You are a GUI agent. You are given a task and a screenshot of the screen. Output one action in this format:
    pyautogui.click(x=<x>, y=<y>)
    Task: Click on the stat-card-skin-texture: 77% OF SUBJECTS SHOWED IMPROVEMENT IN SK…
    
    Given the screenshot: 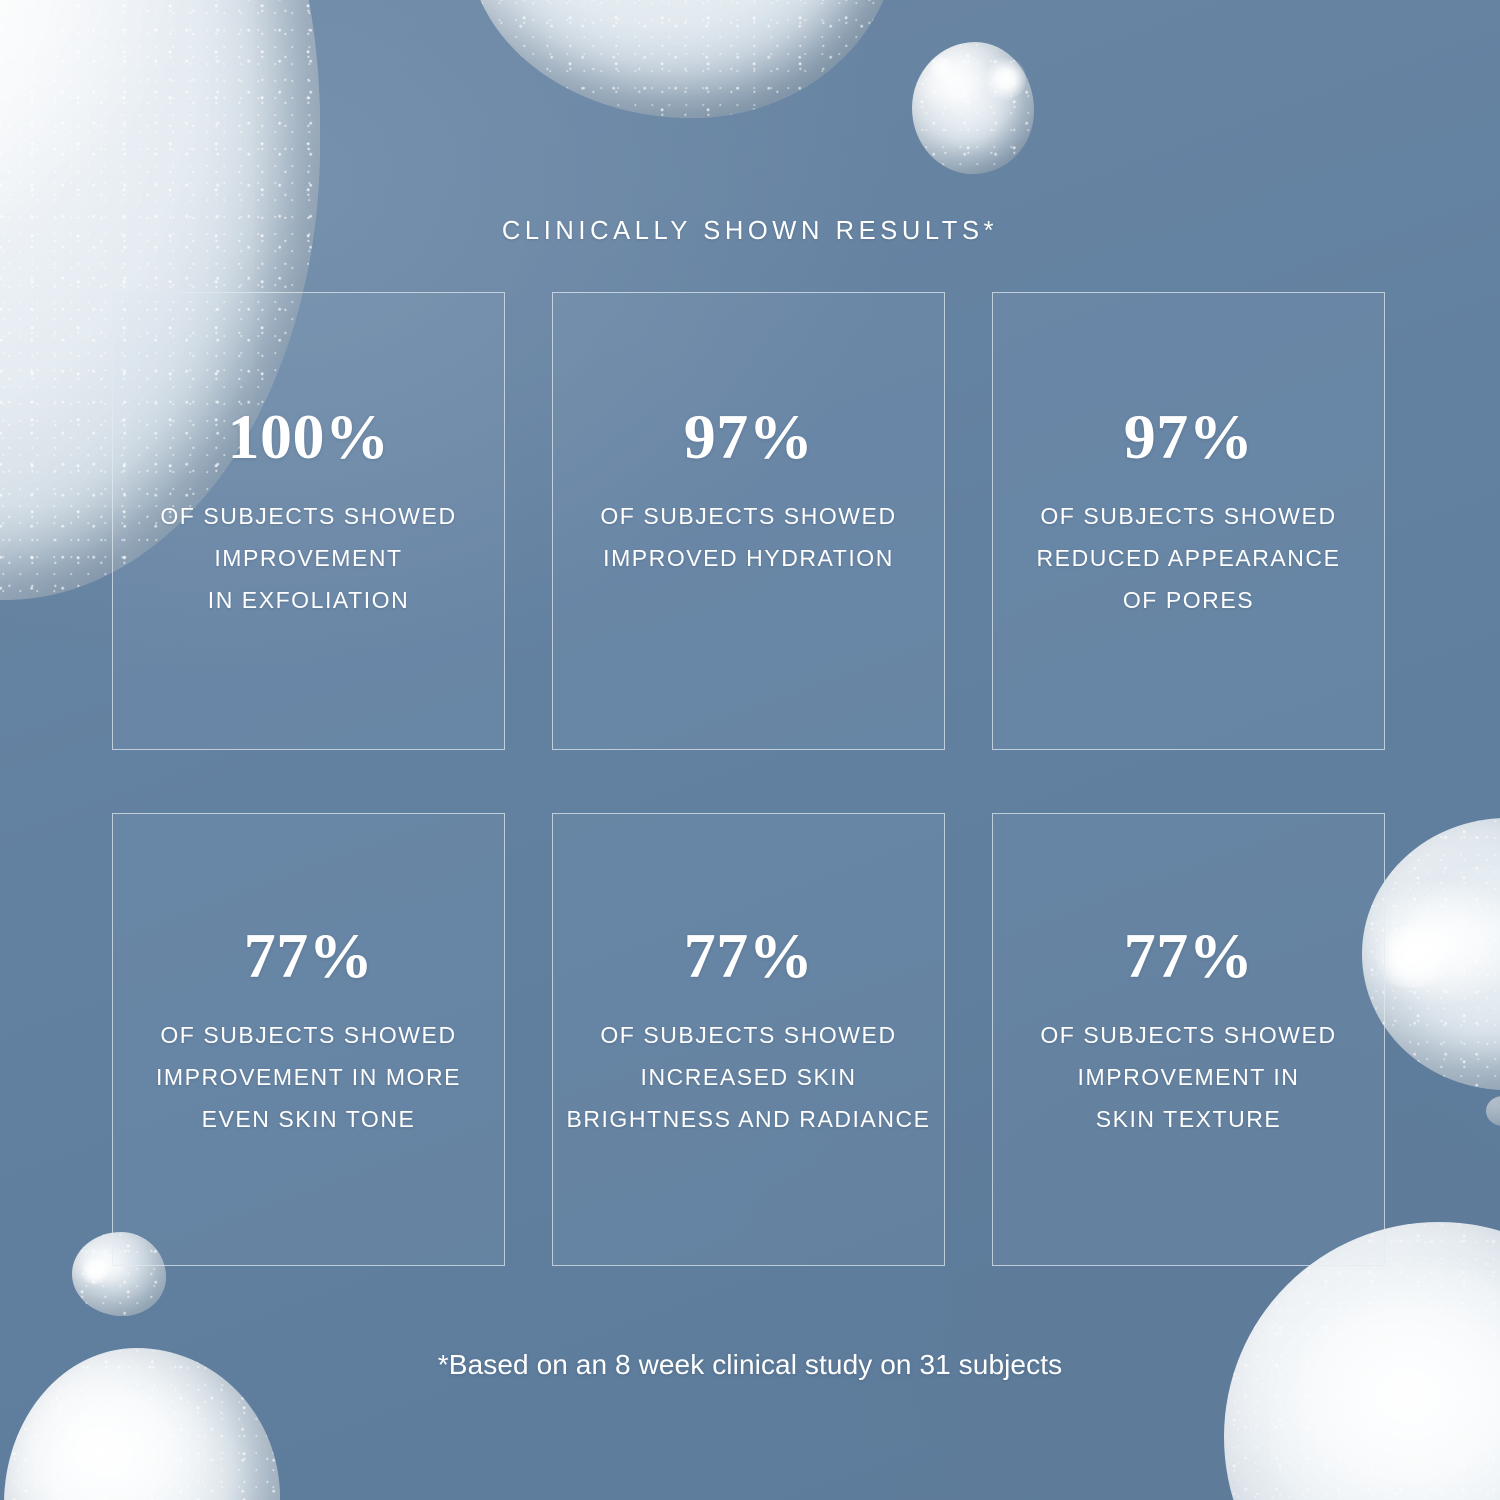 What is the action you would take?
    pyautogui.click(x=1188, y=1039)
    